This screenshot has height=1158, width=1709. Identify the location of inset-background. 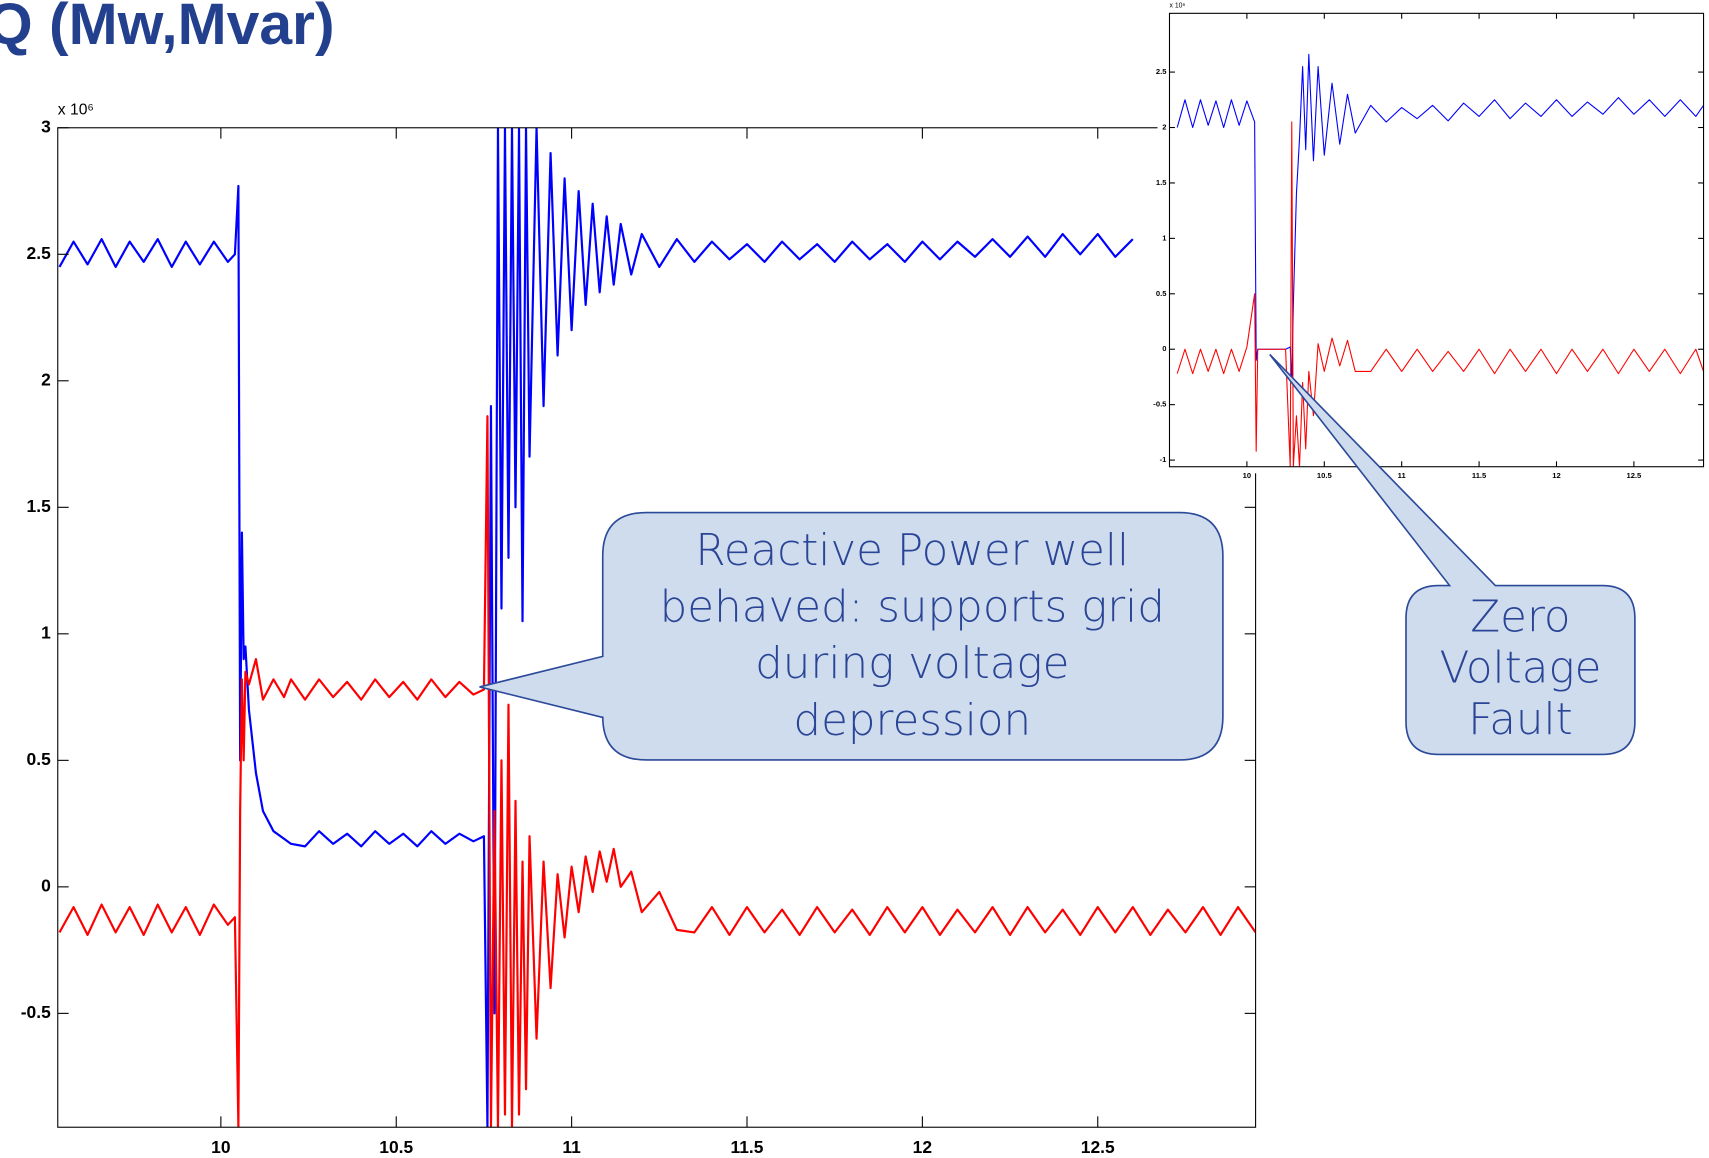
(1433, 237).